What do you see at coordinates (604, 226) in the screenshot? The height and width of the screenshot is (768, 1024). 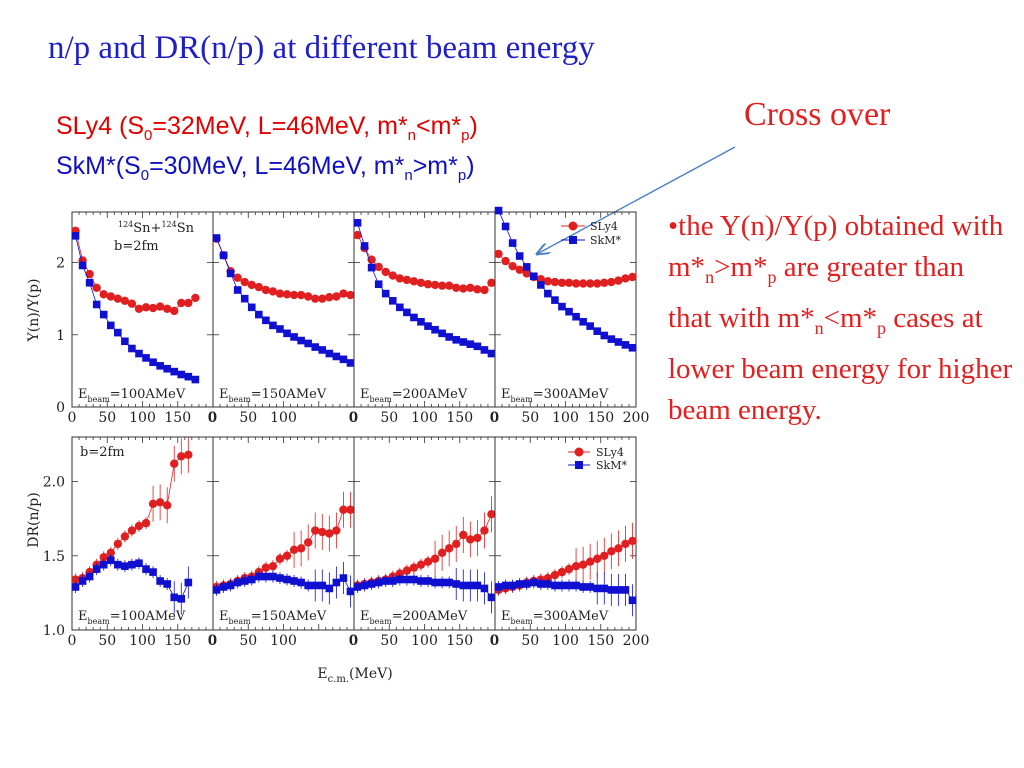 I see `legend-sly4-label: SLy4` at bounding box center [604, 226].